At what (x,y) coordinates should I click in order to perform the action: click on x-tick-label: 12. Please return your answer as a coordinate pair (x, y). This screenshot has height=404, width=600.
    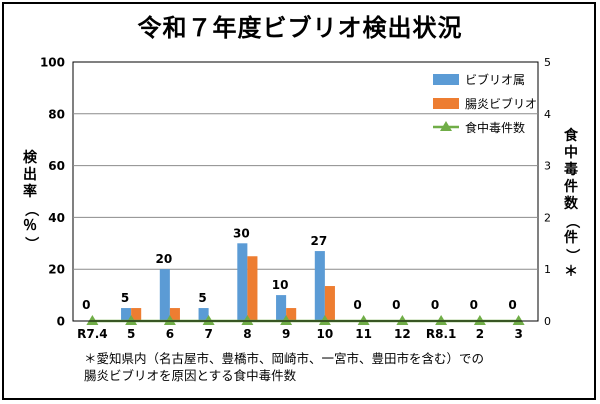
    Looking at the image, I should click on (402, 334).